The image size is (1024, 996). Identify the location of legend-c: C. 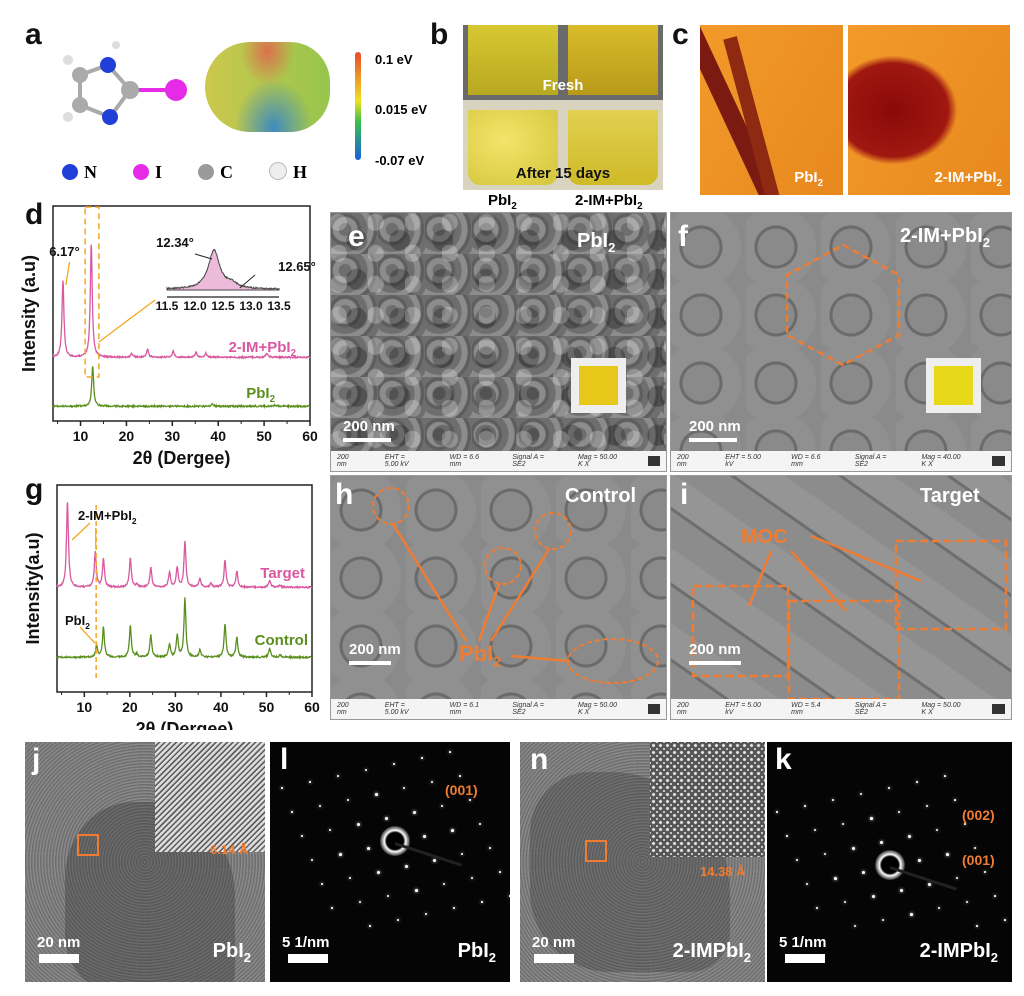
(215, 172).